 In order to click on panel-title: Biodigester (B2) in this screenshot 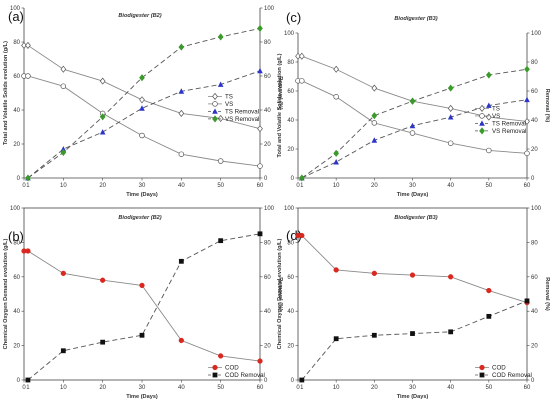, I will do `click(139, 16)`.